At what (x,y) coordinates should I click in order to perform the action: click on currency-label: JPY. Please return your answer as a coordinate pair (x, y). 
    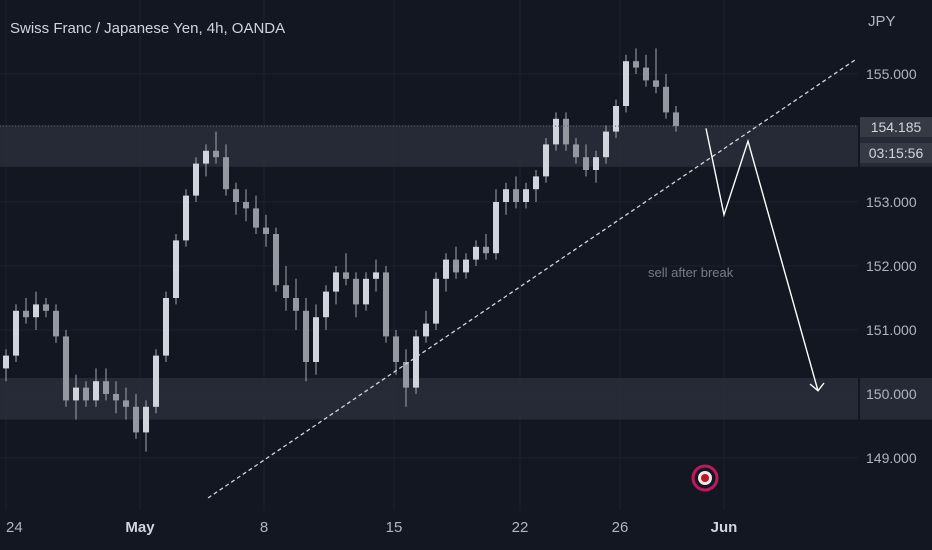
    Looking at the image, I should click on (882, 21).